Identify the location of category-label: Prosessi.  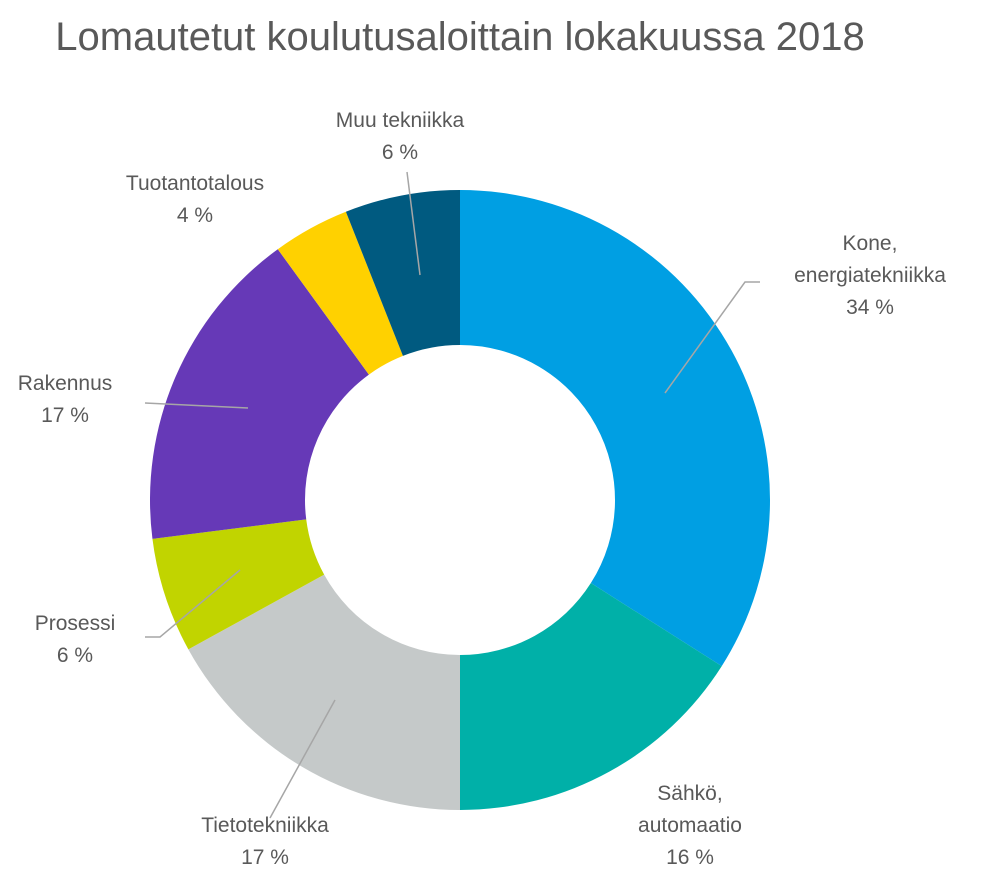
(75, 623).